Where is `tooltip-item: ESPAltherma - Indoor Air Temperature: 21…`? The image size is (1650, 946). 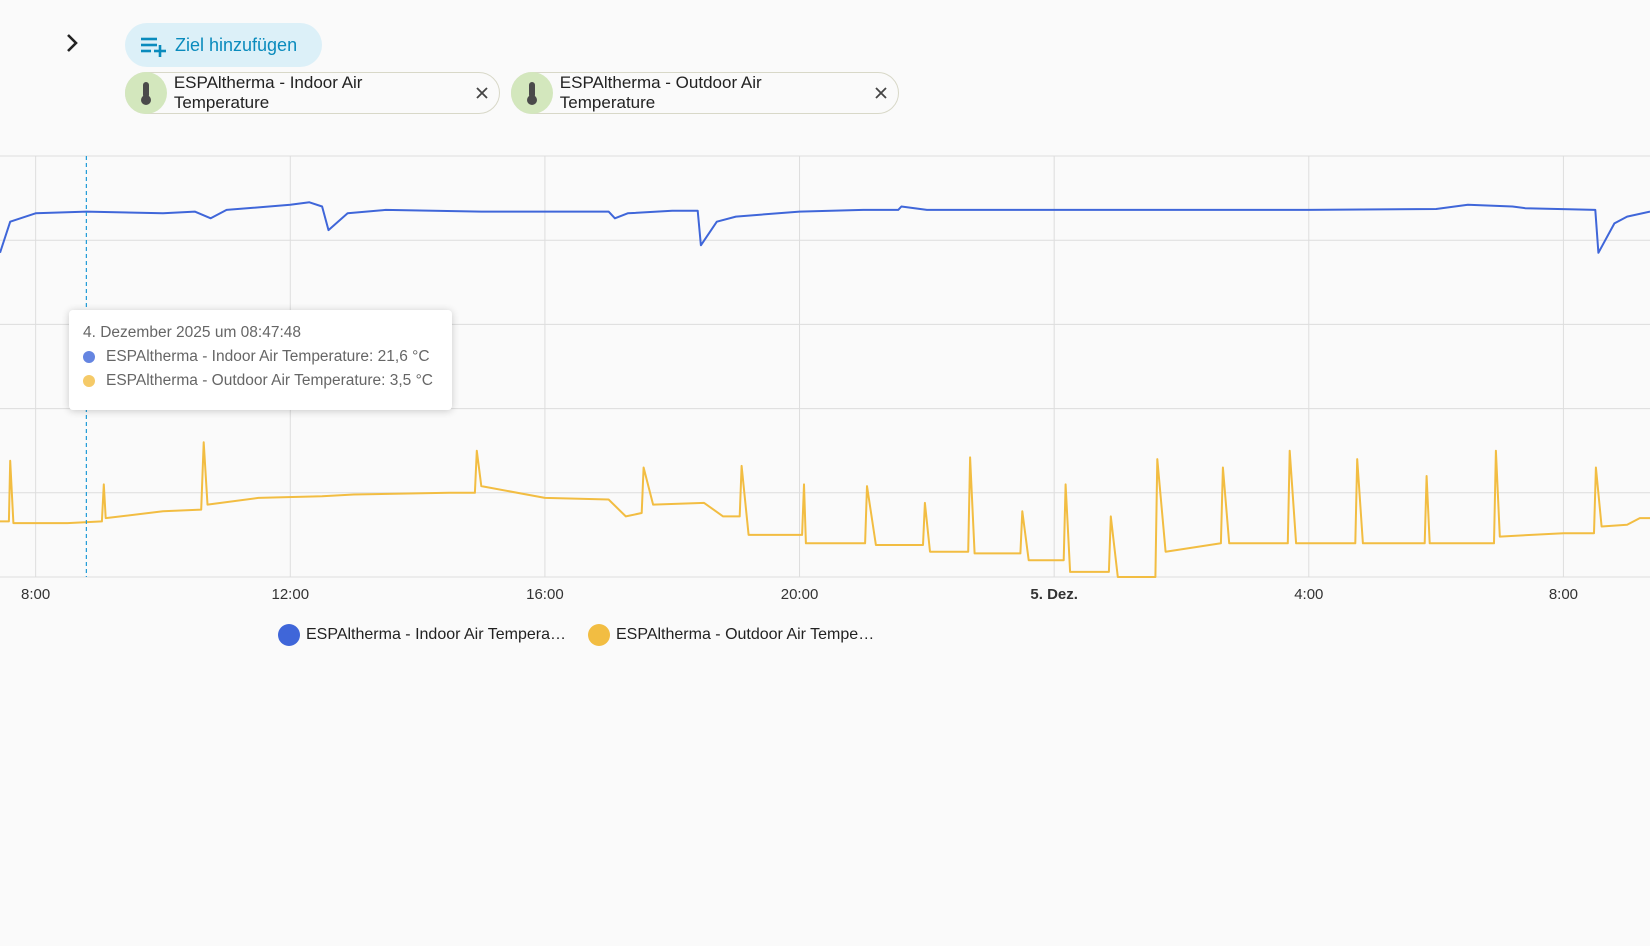 tooltip-item: ESPAltherma - Indoor Air Temperature: 21… is located at coordinates (268, 356).